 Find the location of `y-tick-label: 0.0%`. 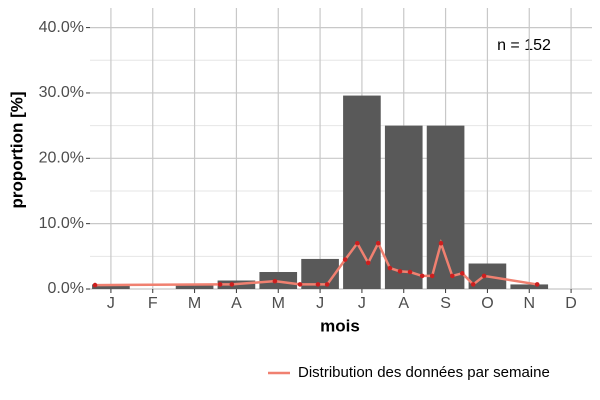

y-tick-label: 0.0% is located at coordinates (66, 288).